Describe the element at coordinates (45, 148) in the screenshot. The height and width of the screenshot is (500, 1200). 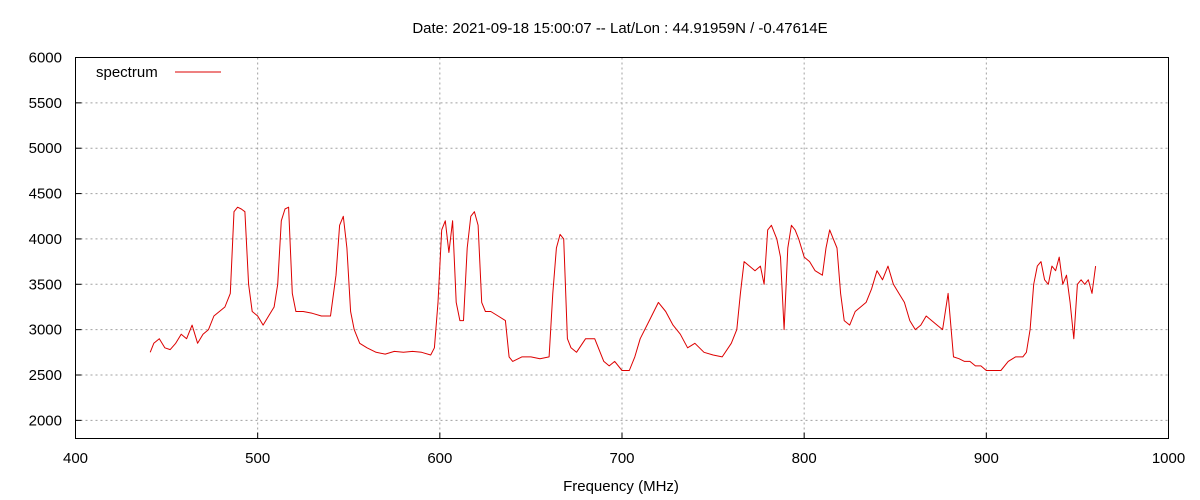
I see `y-tick-label: 5000` at that location.